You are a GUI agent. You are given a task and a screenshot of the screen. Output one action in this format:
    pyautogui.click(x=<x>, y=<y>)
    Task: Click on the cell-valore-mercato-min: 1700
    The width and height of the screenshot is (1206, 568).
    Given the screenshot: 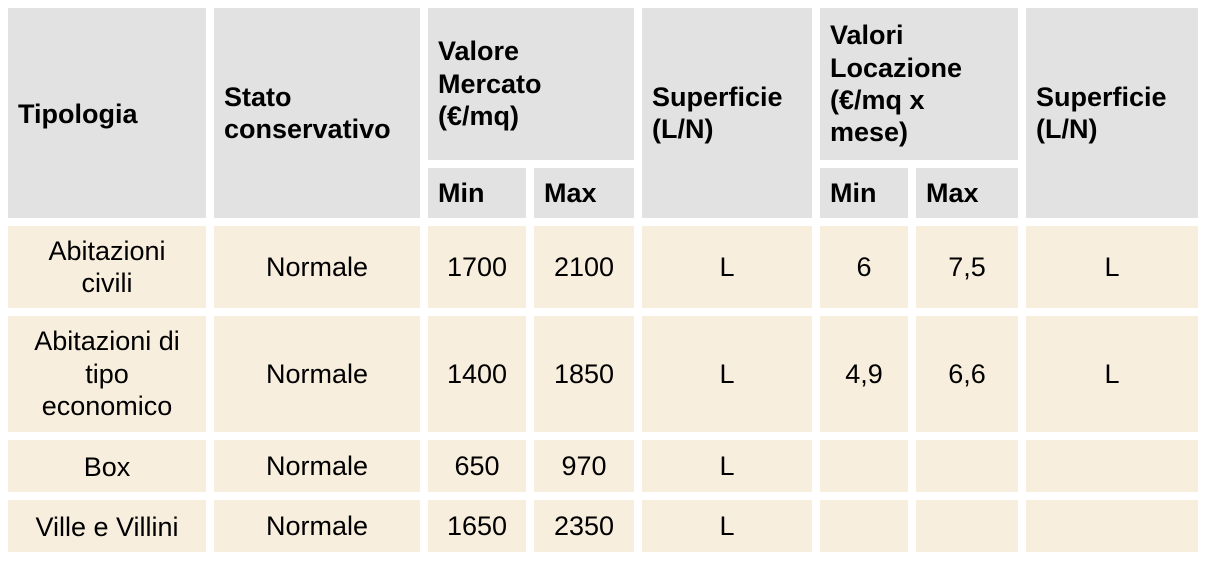 What is the action you would take?
    pyautogui.click(x=477, y=267)
    